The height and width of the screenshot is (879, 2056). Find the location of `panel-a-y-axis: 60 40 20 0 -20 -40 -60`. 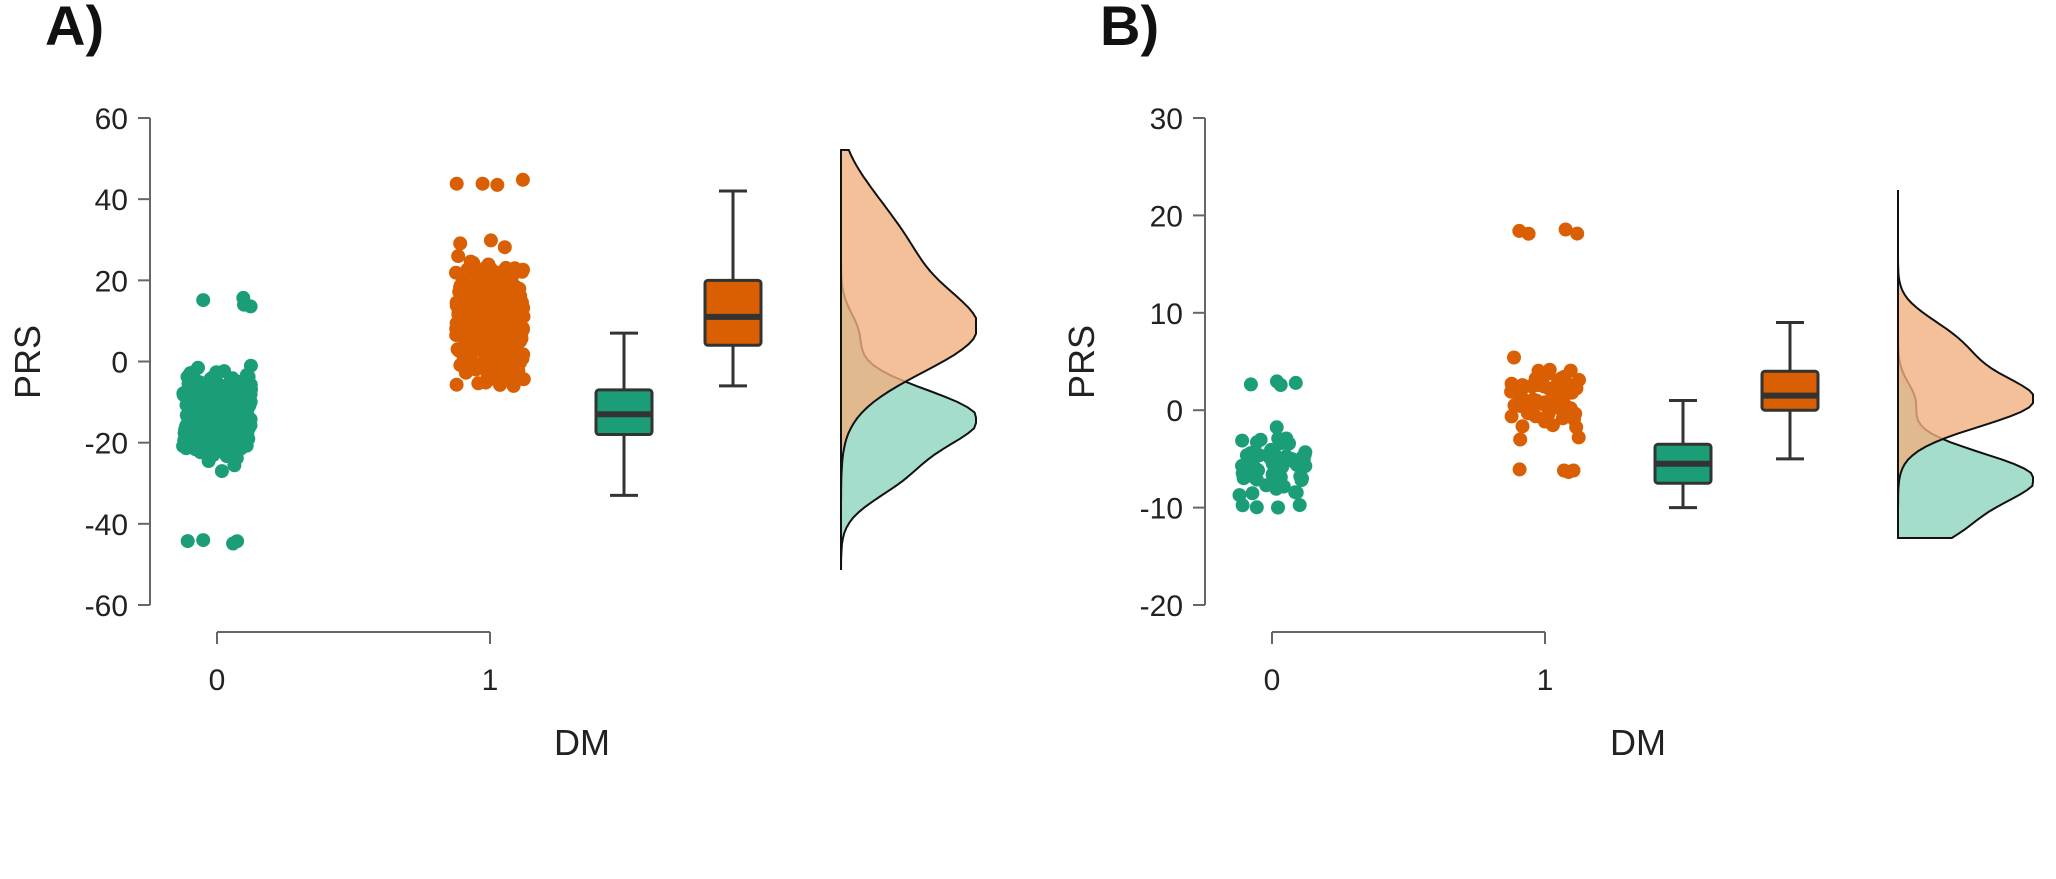

panel-a-y-axis: 60 40 20 0 -20 -40 -60 is located at coordinates (118, 363).